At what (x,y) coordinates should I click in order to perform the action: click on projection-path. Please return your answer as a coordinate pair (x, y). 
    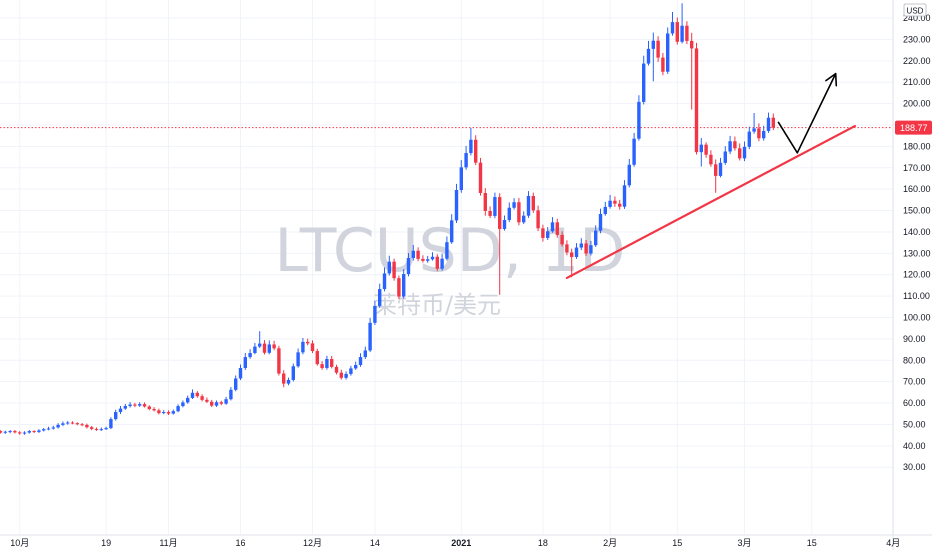
    Looking at the image, I should click on (807, 113).